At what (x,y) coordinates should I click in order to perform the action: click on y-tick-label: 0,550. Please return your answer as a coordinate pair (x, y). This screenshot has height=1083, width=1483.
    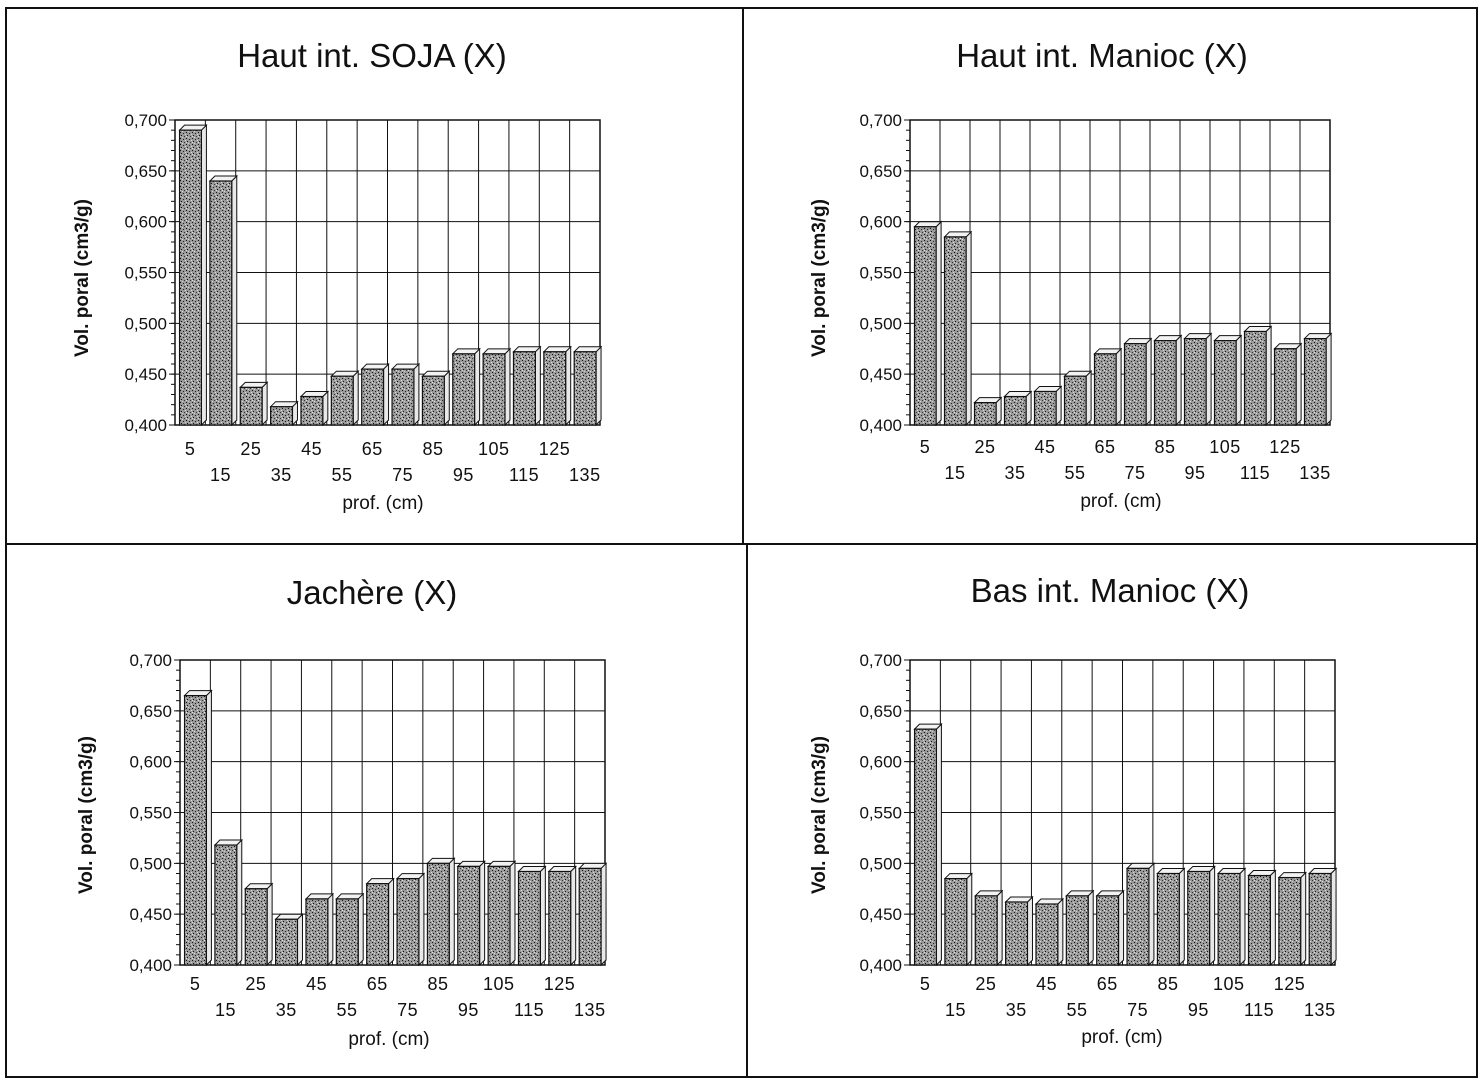
    Looking at the image, I should click on (880, 273).